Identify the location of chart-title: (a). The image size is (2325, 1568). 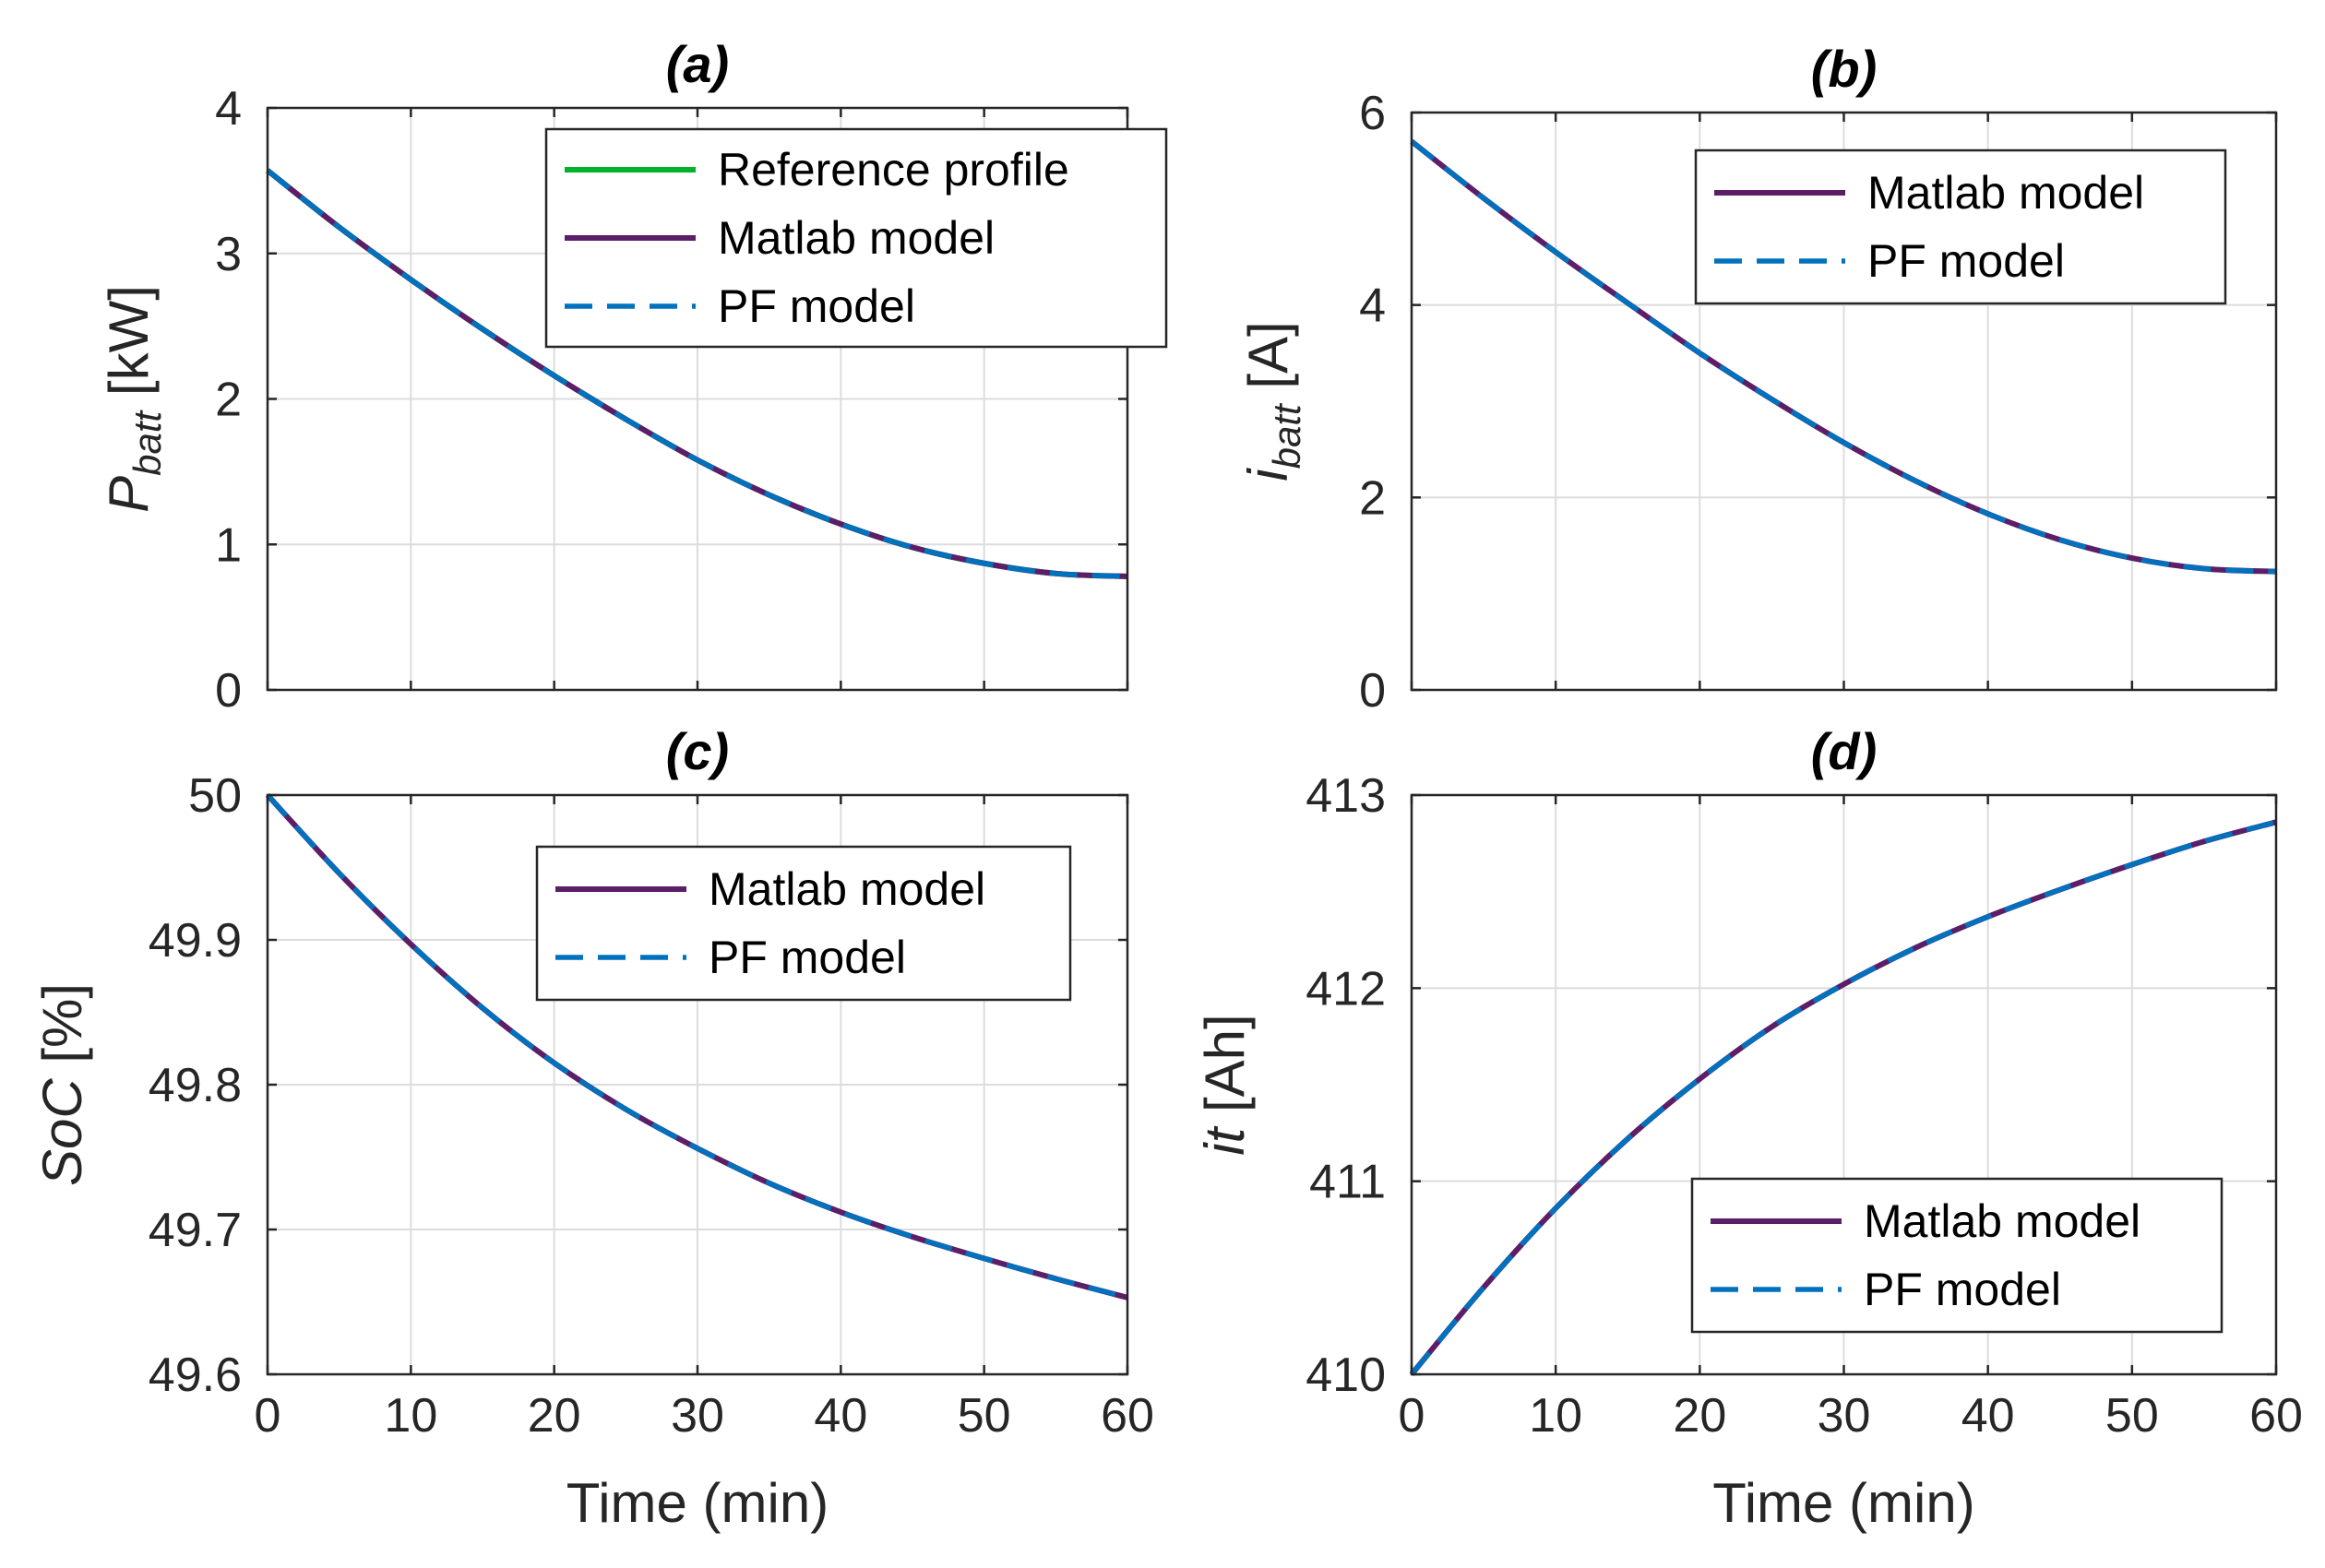
(698, 64).